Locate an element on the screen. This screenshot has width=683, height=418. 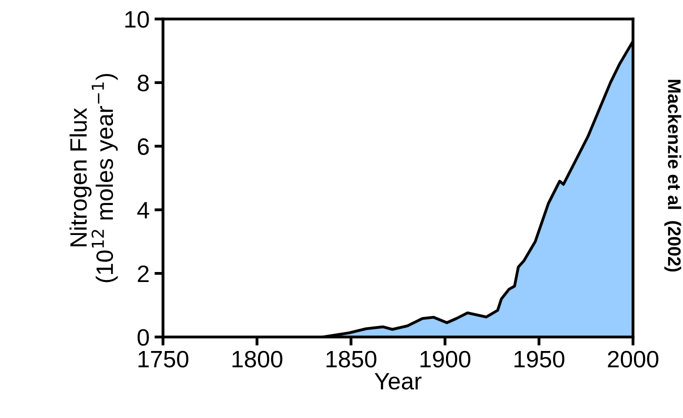
x-tick-label: 1750 is located at coordinates (163, 359).